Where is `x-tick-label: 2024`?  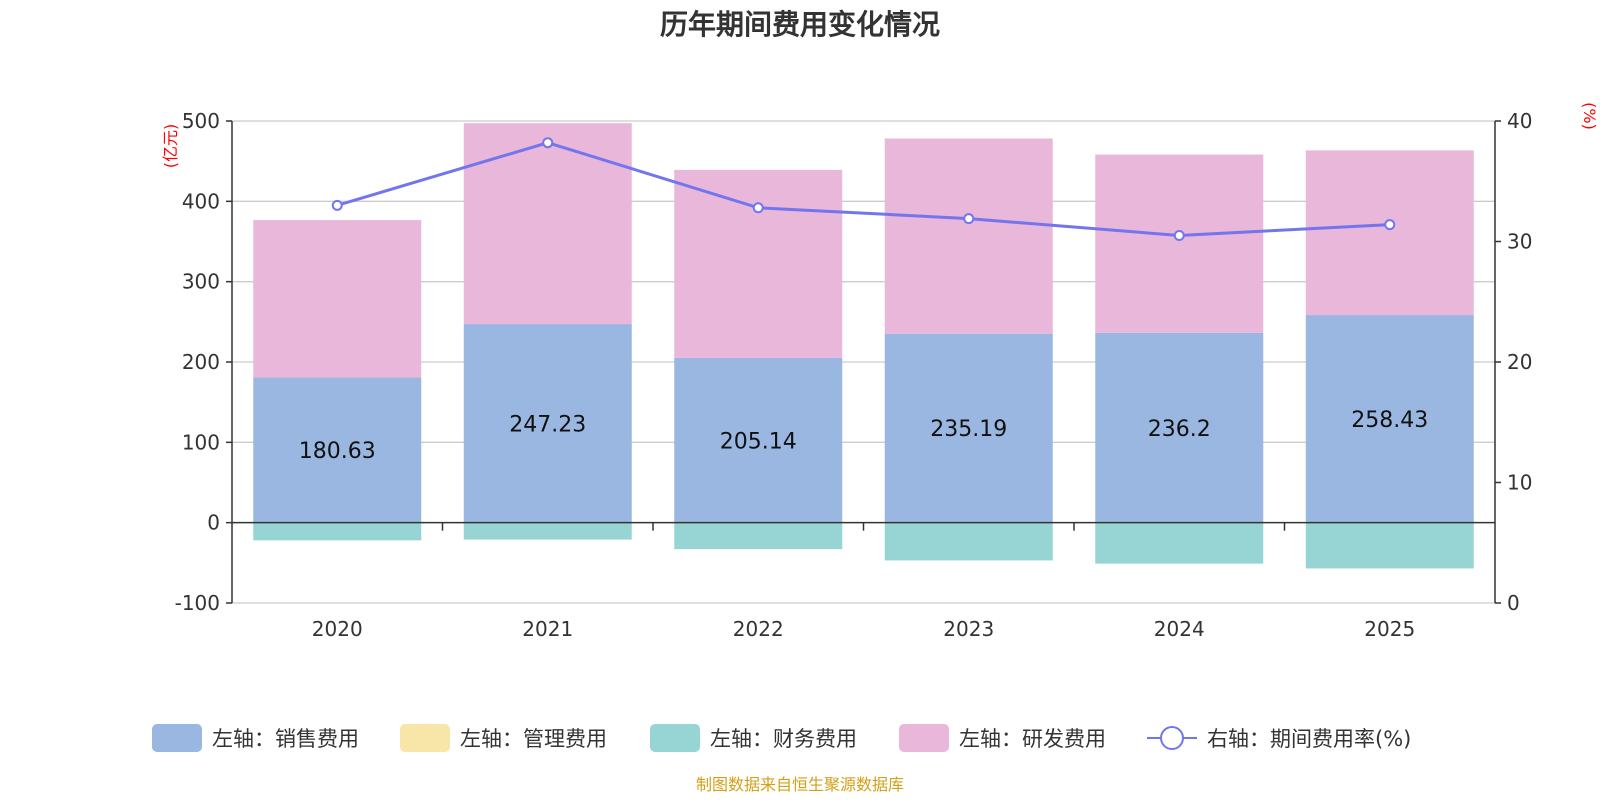 x-tick-label: 2024 is located at coordinates (1179, 629).